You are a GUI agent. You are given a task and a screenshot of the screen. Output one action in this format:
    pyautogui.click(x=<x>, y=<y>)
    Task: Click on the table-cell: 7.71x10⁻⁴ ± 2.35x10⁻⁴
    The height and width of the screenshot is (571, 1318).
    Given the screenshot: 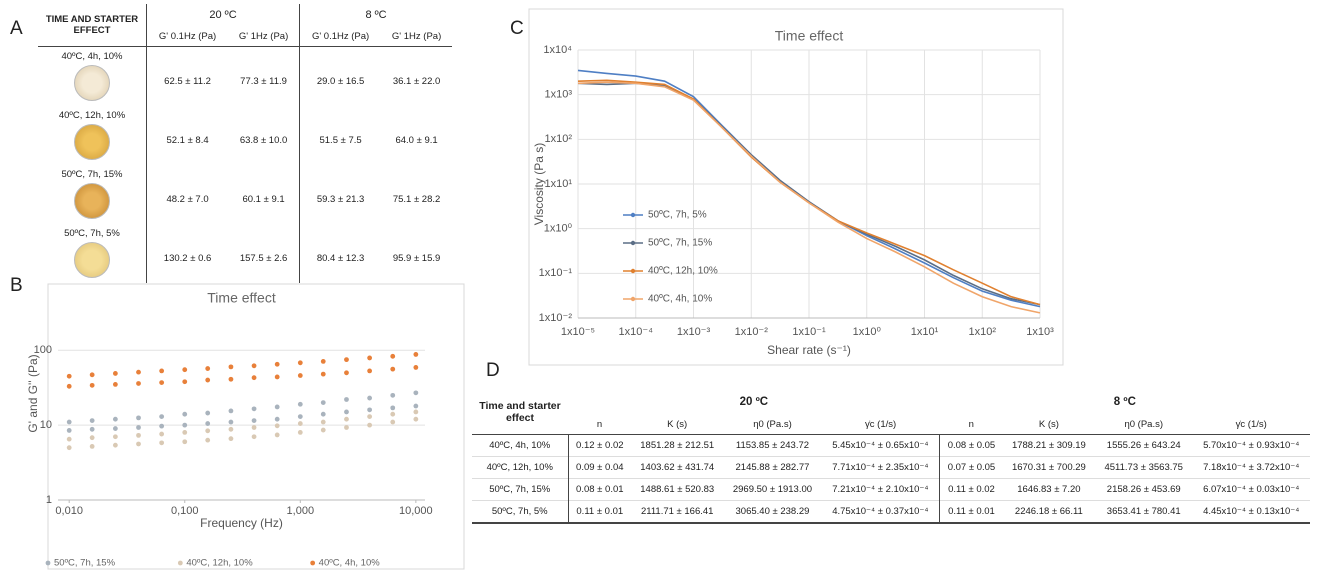 What is the action you would take?
    pyautogui.click(x=881, y=467)
    